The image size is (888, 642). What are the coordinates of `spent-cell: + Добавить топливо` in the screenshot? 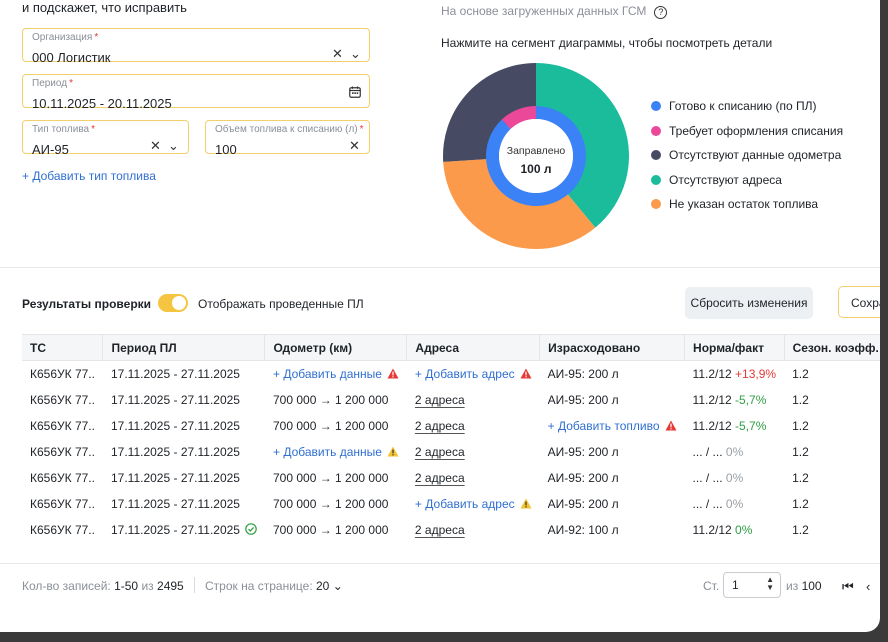 It's located at (612, 426).